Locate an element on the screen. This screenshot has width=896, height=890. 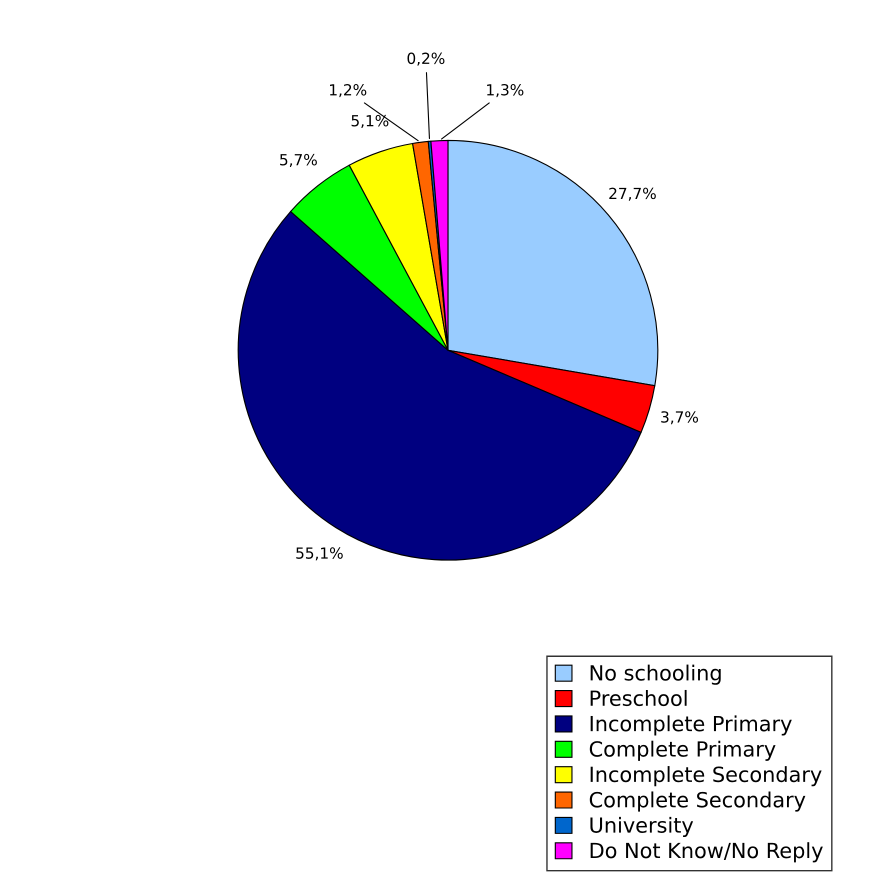
data-label: 5,1% is located at coordinates (370, 121).